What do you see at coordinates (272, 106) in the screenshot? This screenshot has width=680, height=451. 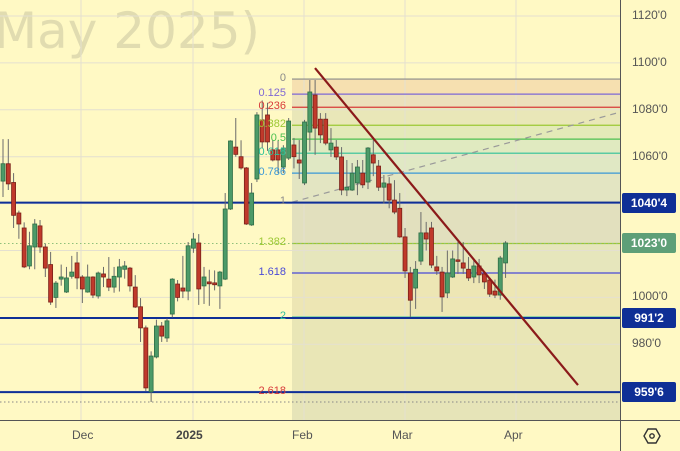 I see `fib-level-label: 0.236` at bounding box center [272, 106].